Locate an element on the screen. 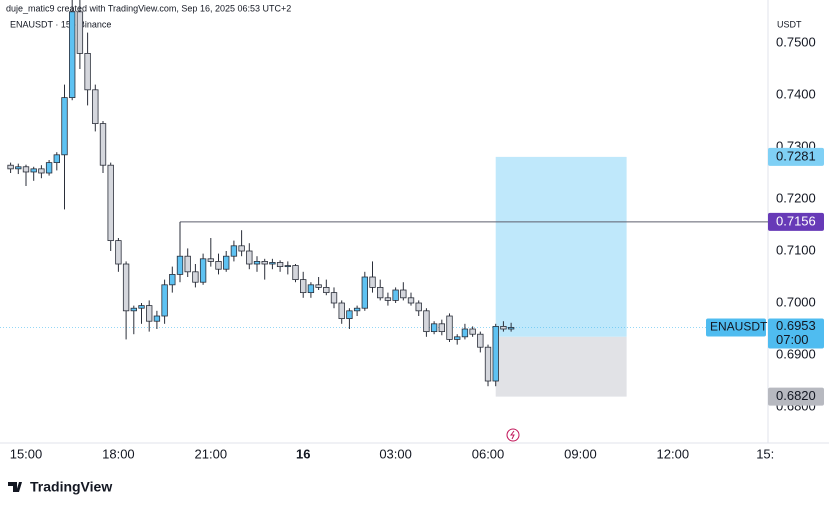 Image resolution: width=829 pixels, height=505 pixels. chart-title: ENAUSDT · 15 · Binance is located at coordinates (60, 24).